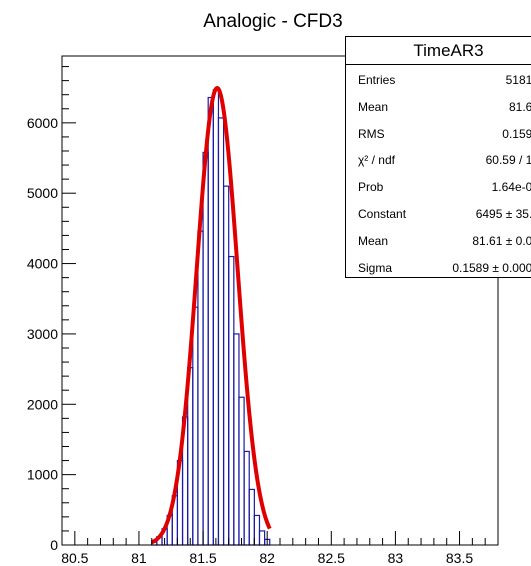 This screenshot has height=566, width=531. What do you see at coordinates (42, 475) in the screenshot?
I see `y-tick-label: 1000` at bounding box center [42, 475].